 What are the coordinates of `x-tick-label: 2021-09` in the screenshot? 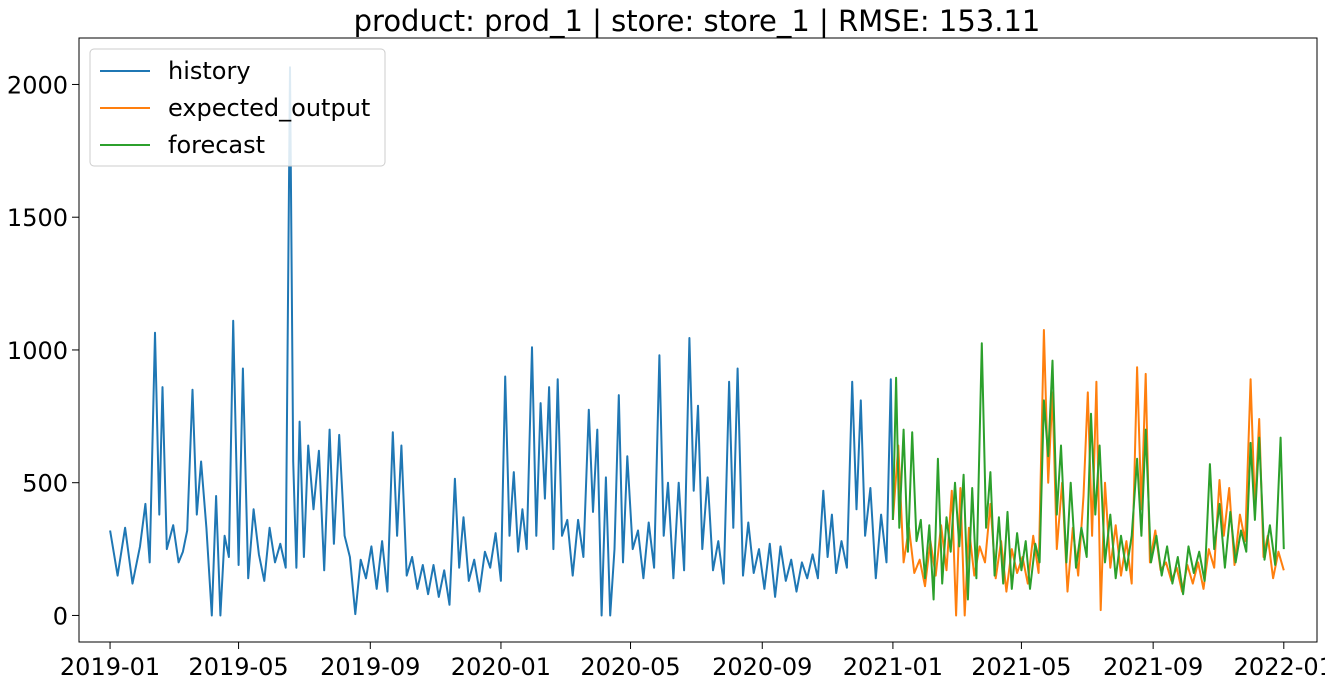 It's located at (1153, 667).